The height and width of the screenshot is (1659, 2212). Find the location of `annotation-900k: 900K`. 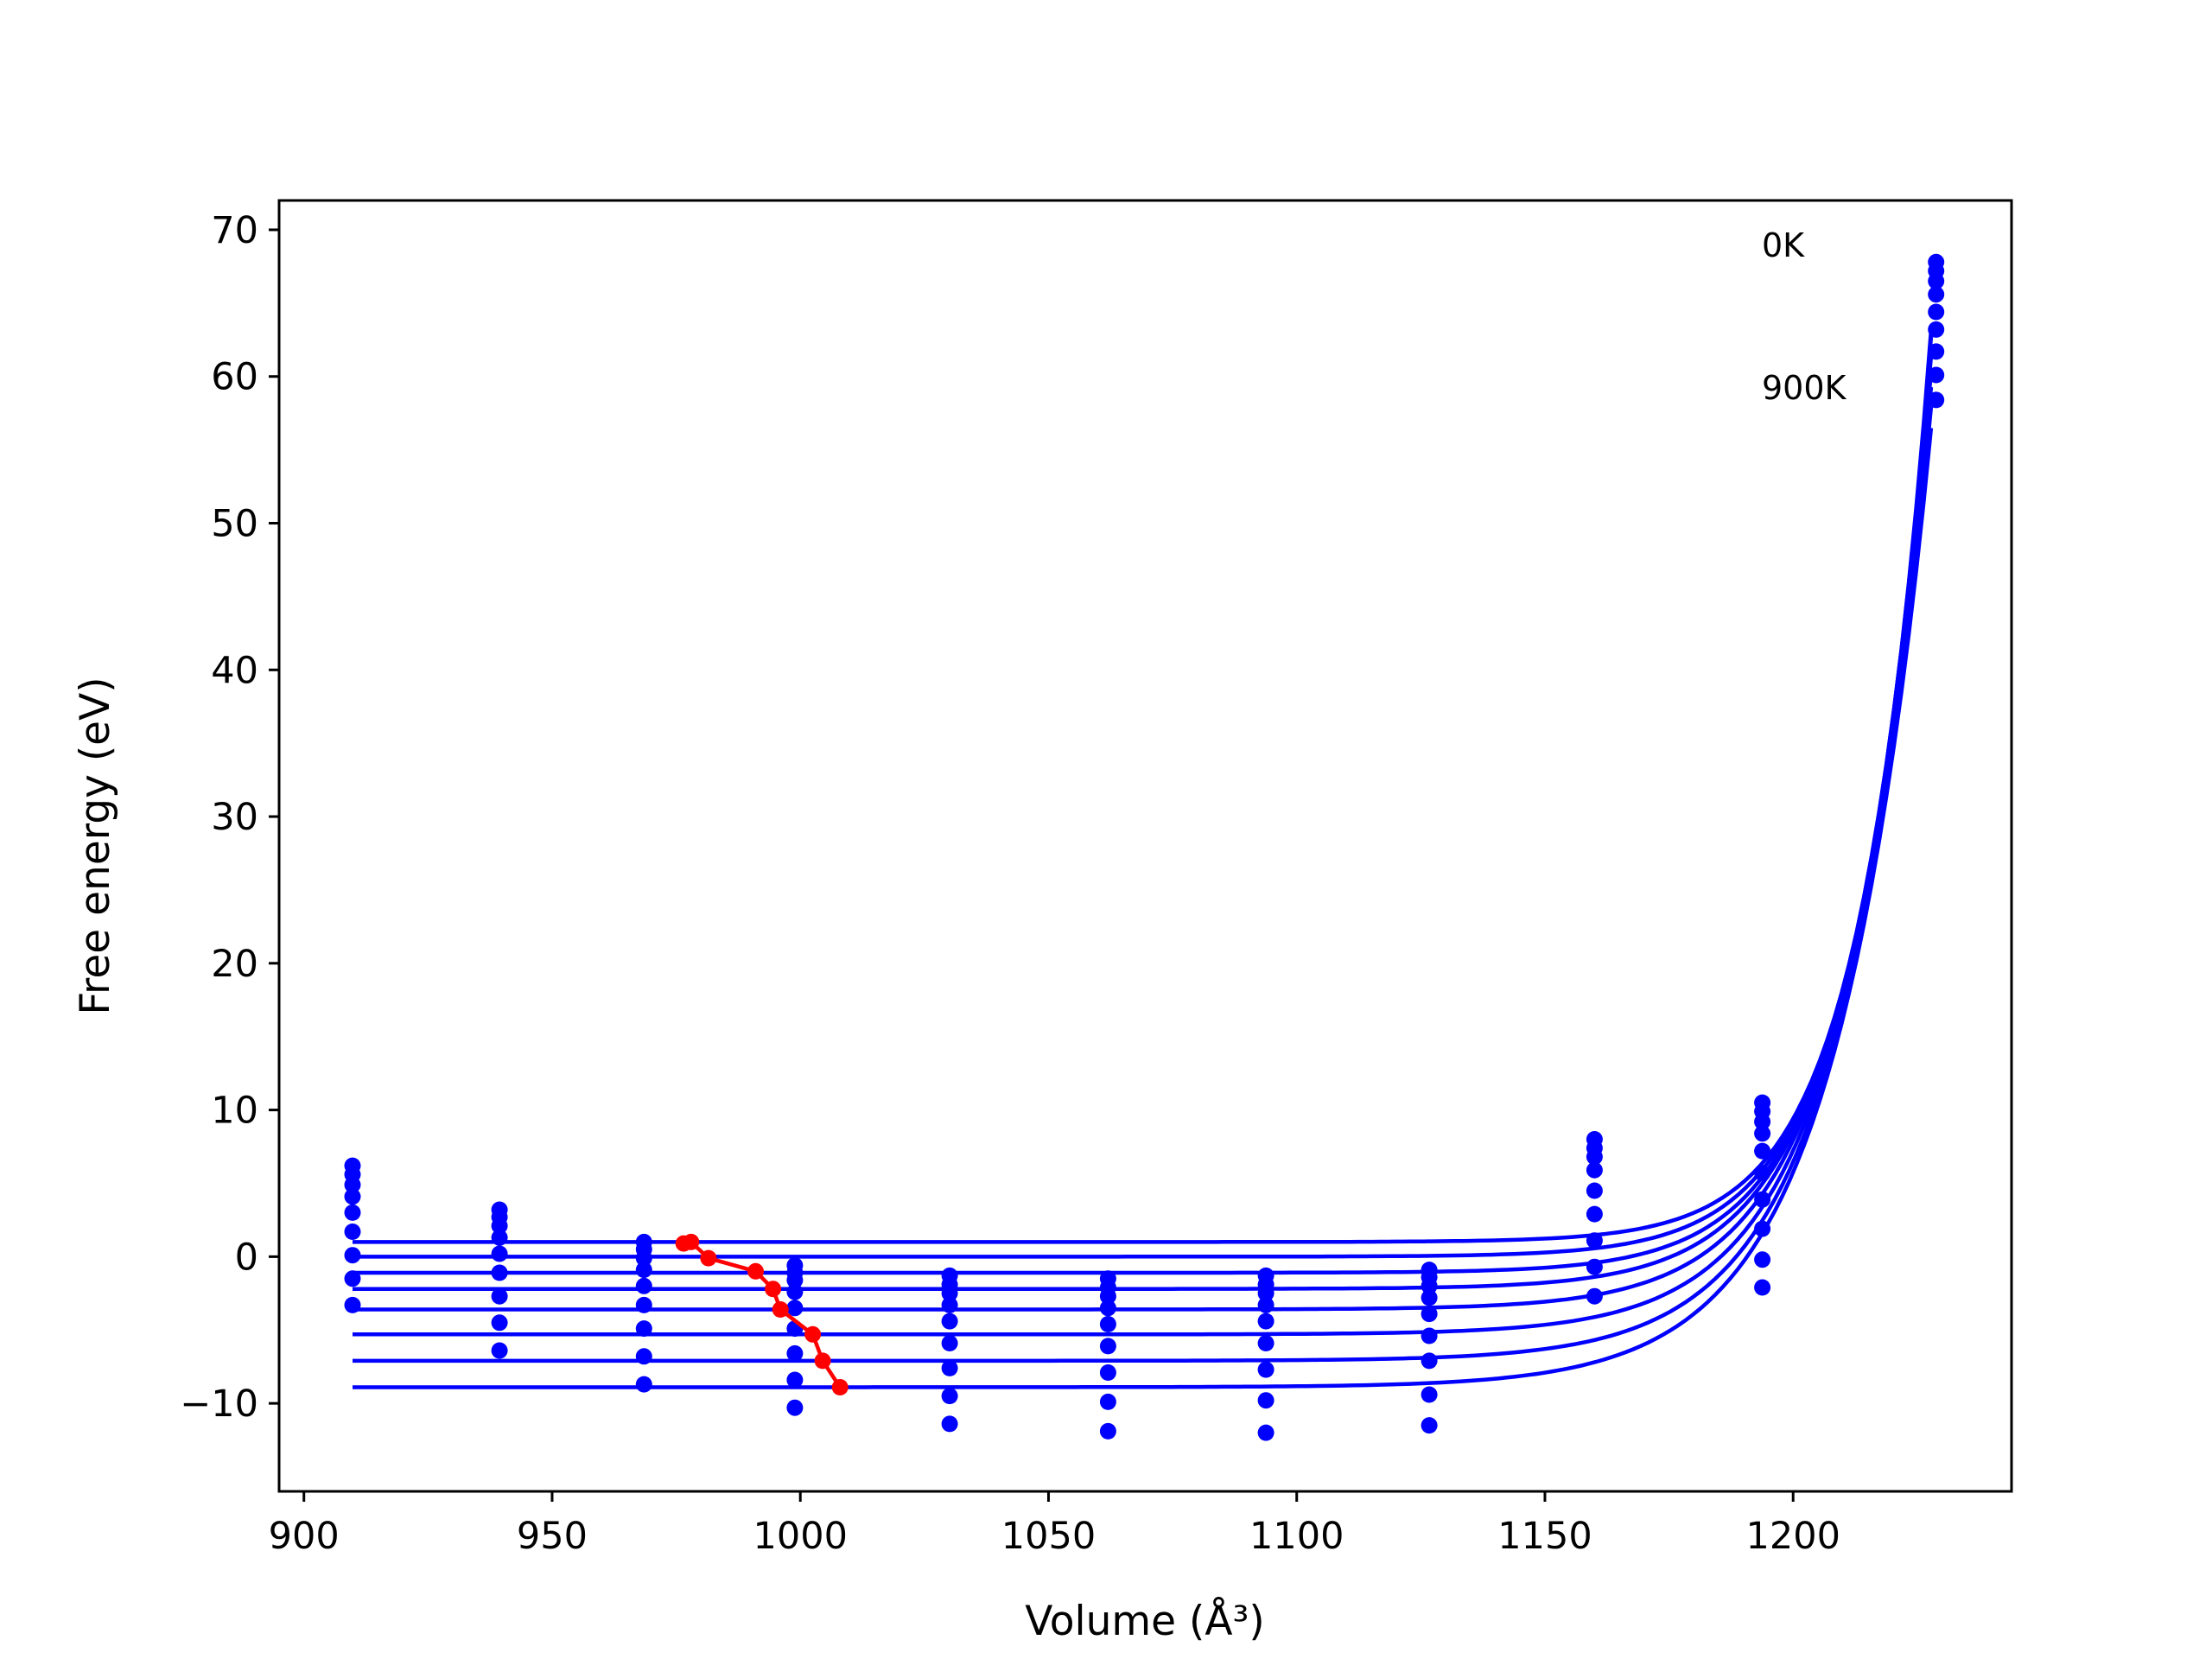

annotation-900k: 900K is located at coordinates (1804, 388).